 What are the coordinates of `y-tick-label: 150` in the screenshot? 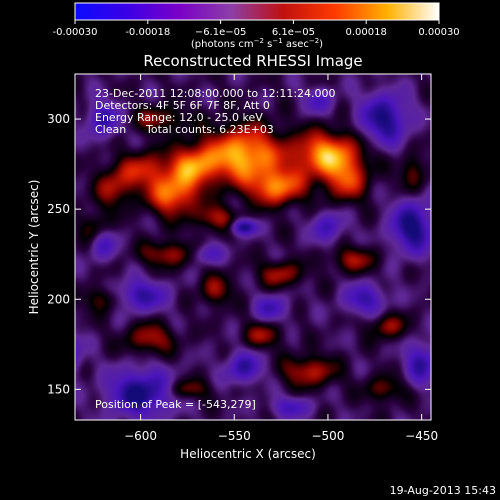 It's located at (58, 389).